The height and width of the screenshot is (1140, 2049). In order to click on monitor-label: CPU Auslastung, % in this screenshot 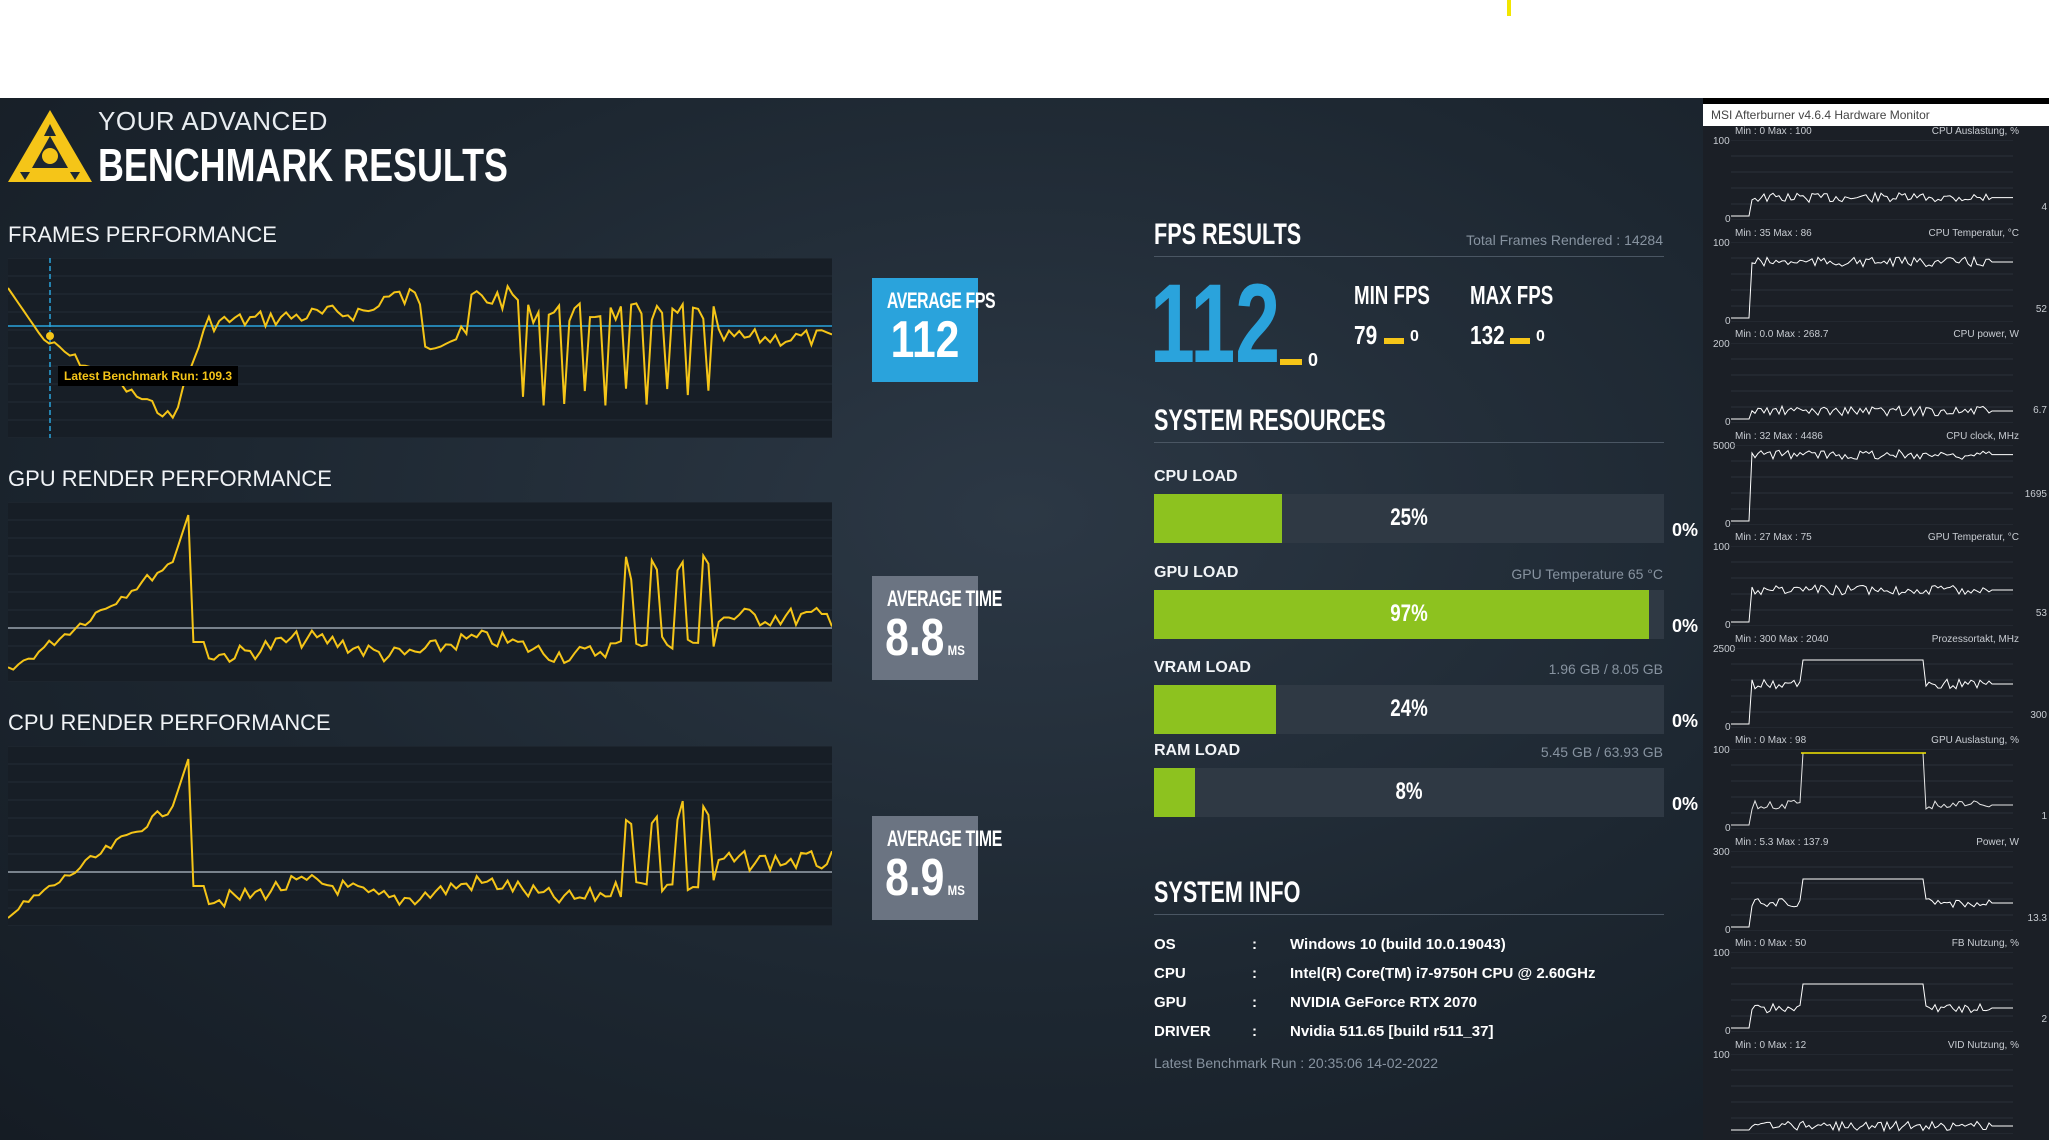, I will do `click(1975, 131)`.